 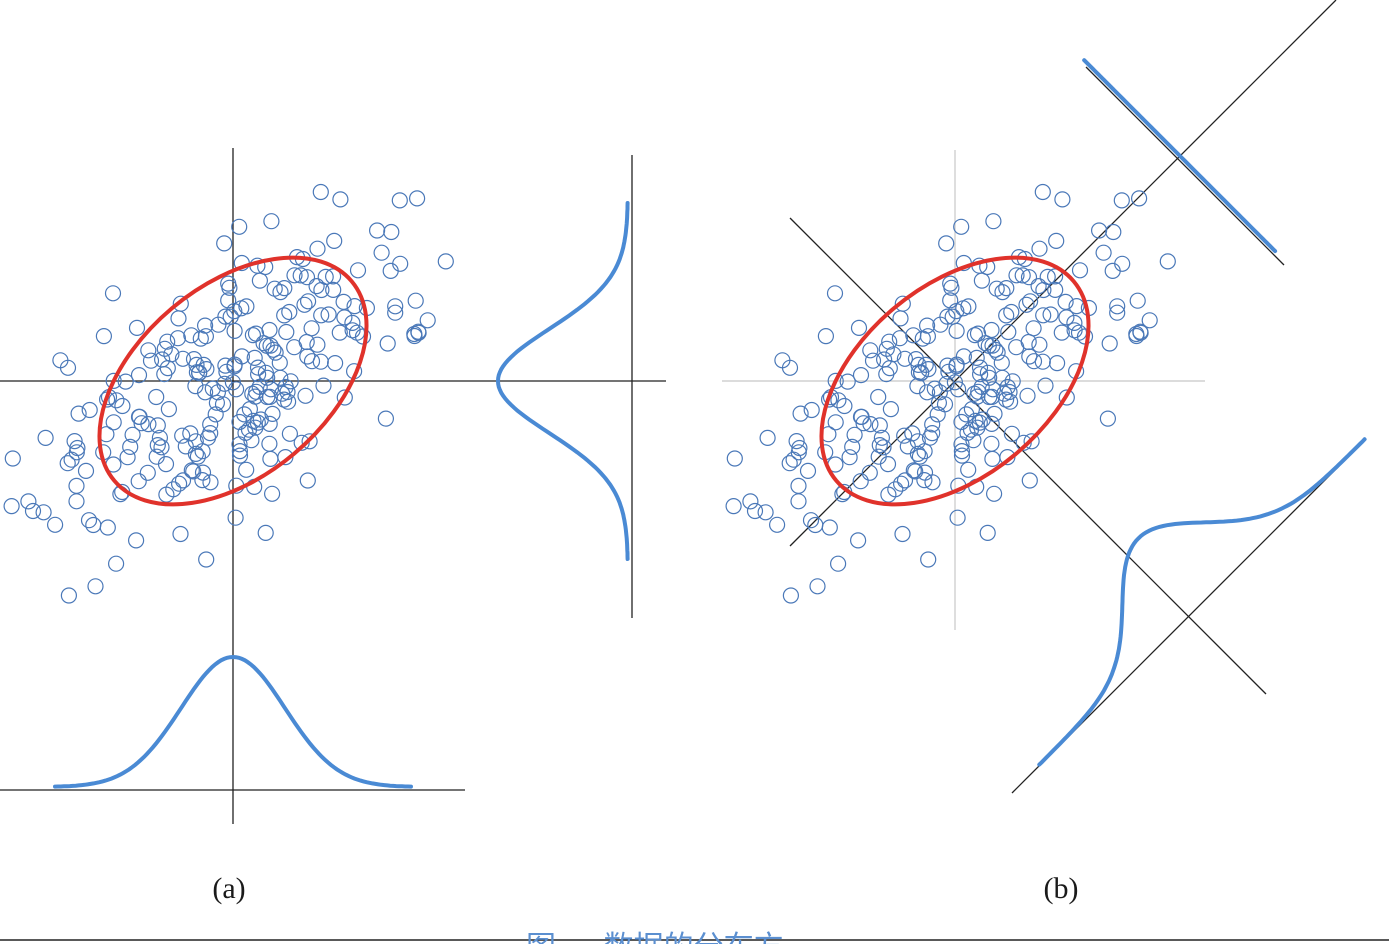 I want to click on panel-a-label: (a), so click(x=228, y=888).